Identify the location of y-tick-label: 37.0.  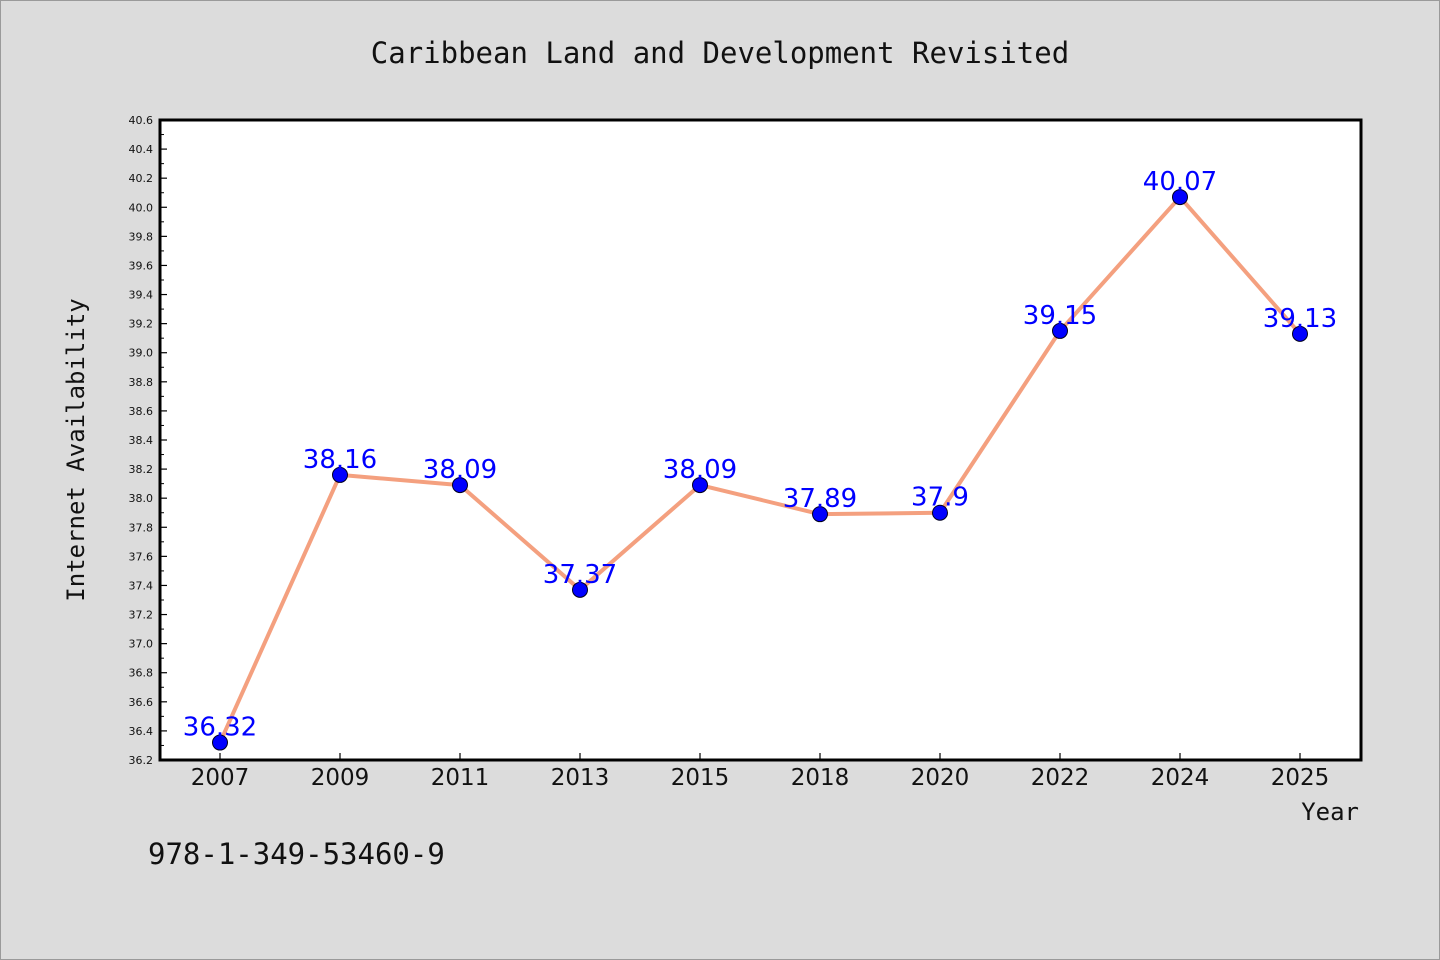
(141, 644).